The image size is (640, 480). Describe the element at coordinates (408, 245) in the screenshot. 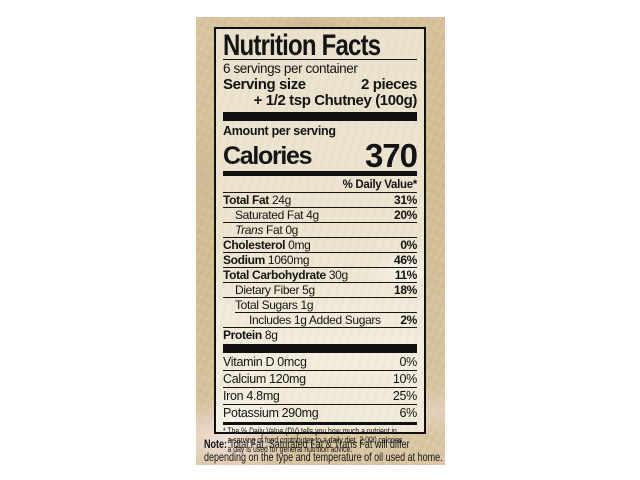

I see `nutrient-dv: 0%` at that location.